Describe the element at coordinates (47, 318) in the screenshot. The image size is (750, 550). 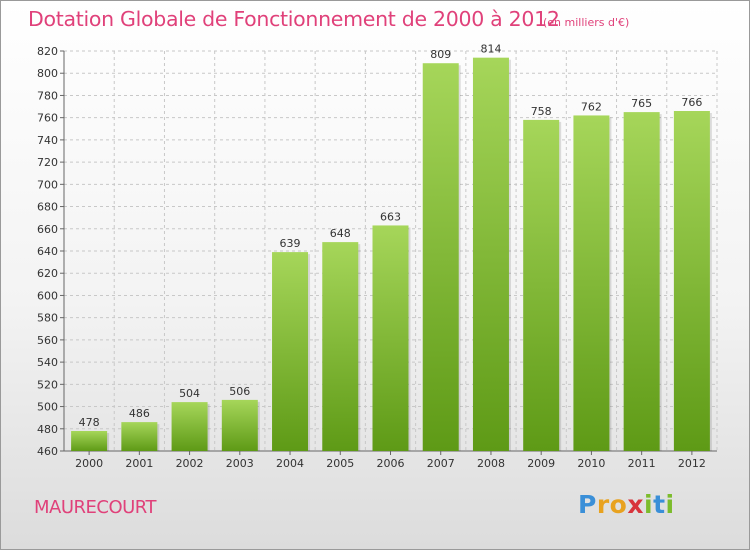
I see `y-tick-label: 580` at that location.